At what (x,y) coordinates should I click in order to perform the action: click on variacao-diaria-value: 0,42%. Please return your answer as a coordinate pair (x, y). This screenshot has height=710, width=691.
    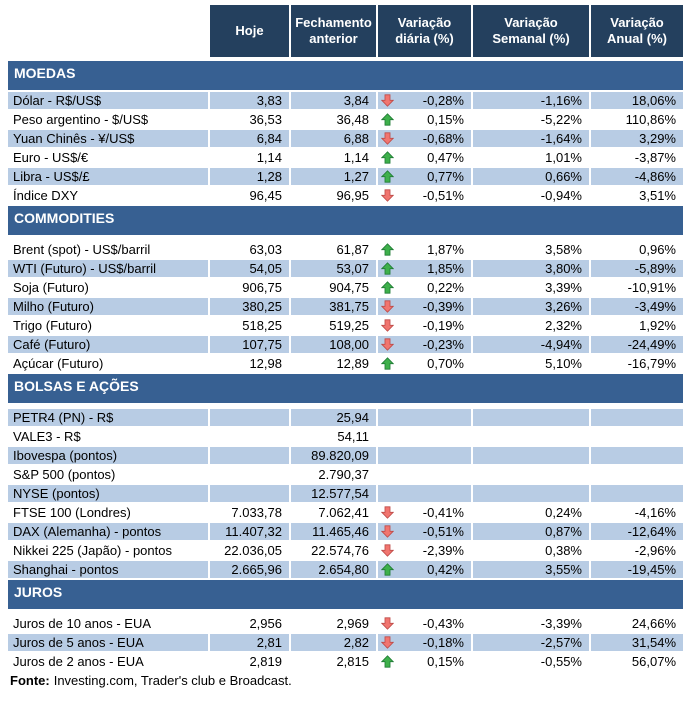
    Looking at the image, I should click on (445, 569).